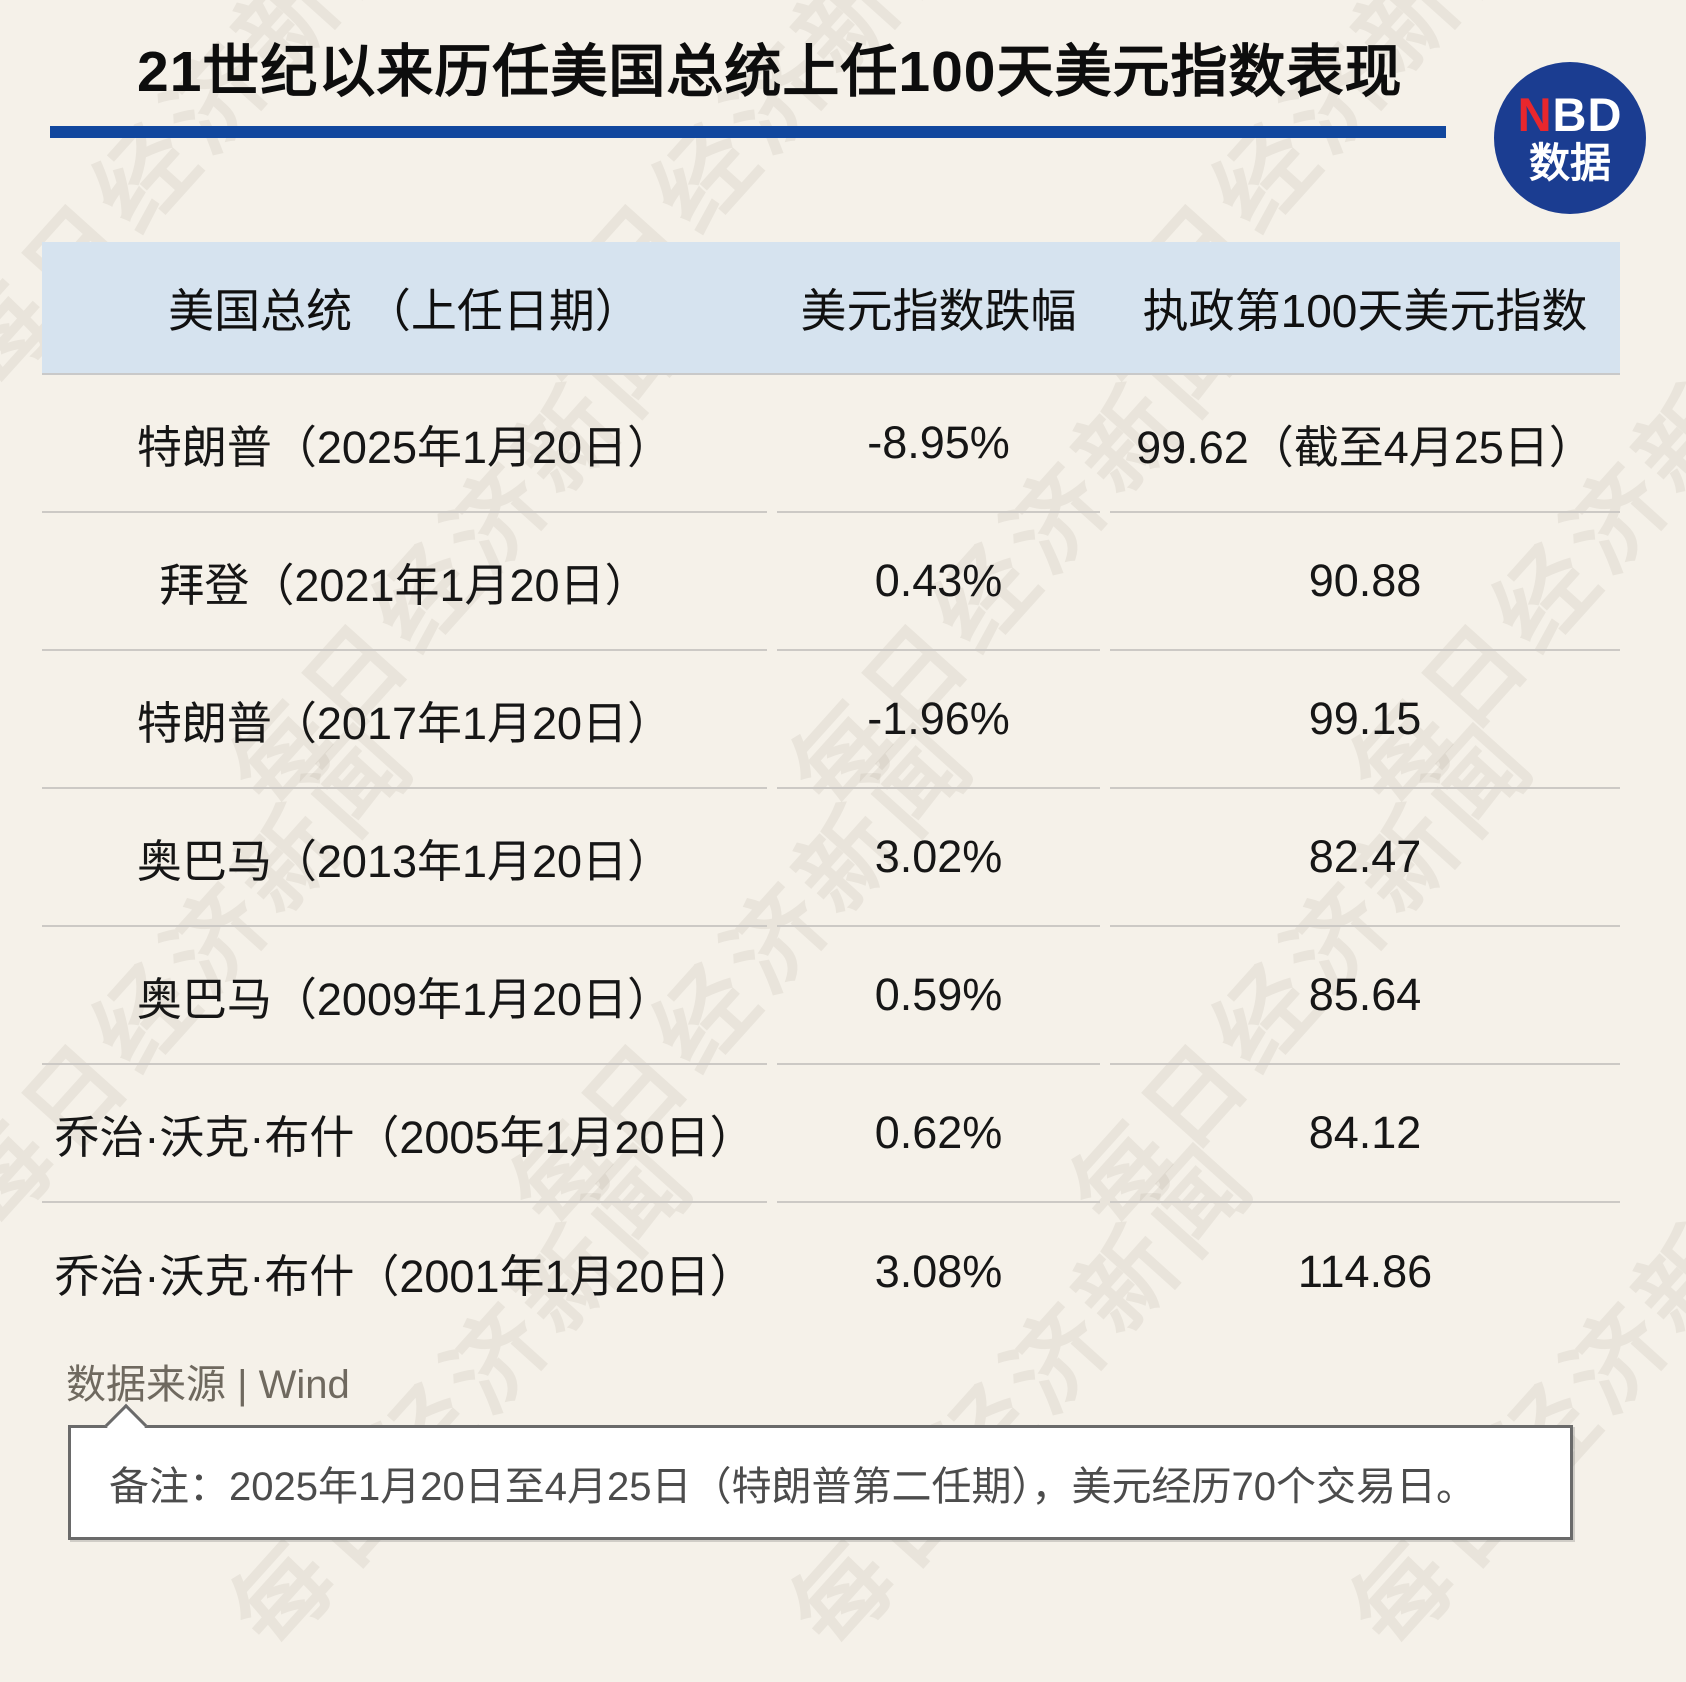  I want to click on nbd-logo-wordmark: NBD, so click(1570, 114).